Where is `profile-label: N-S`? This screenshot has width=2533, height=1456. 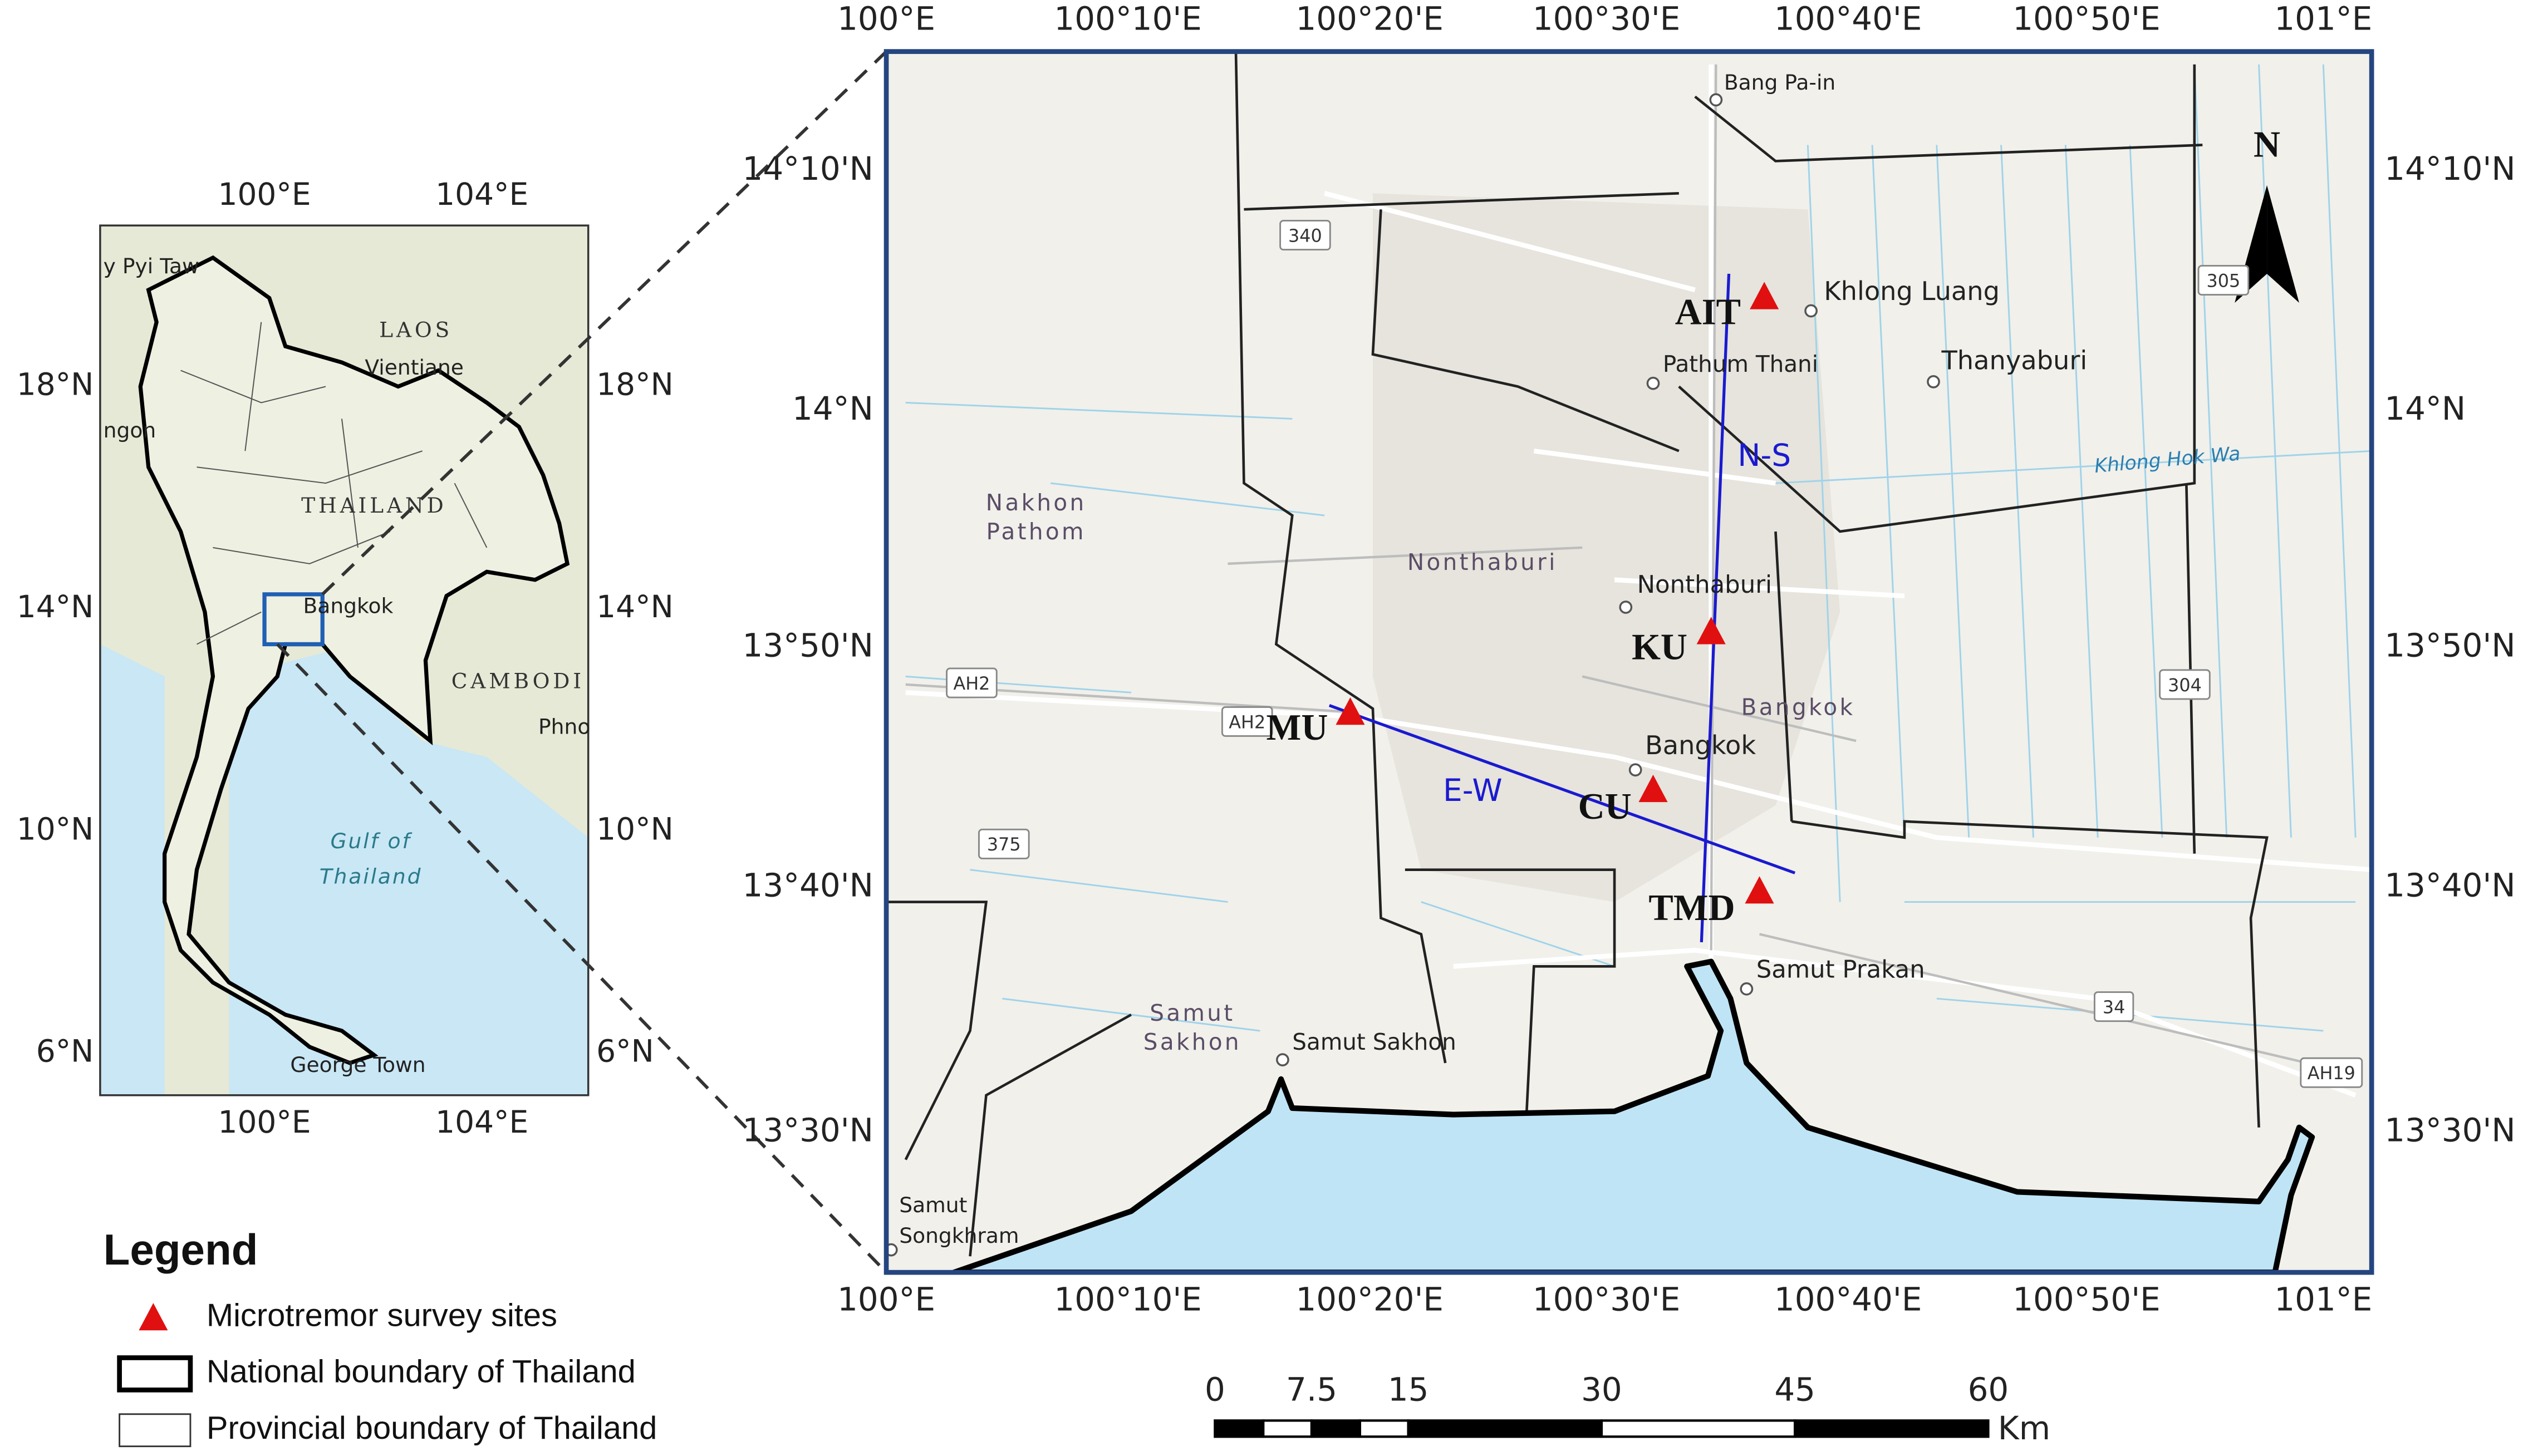
profile-label: N-S is located at coordinates (1764, 455).